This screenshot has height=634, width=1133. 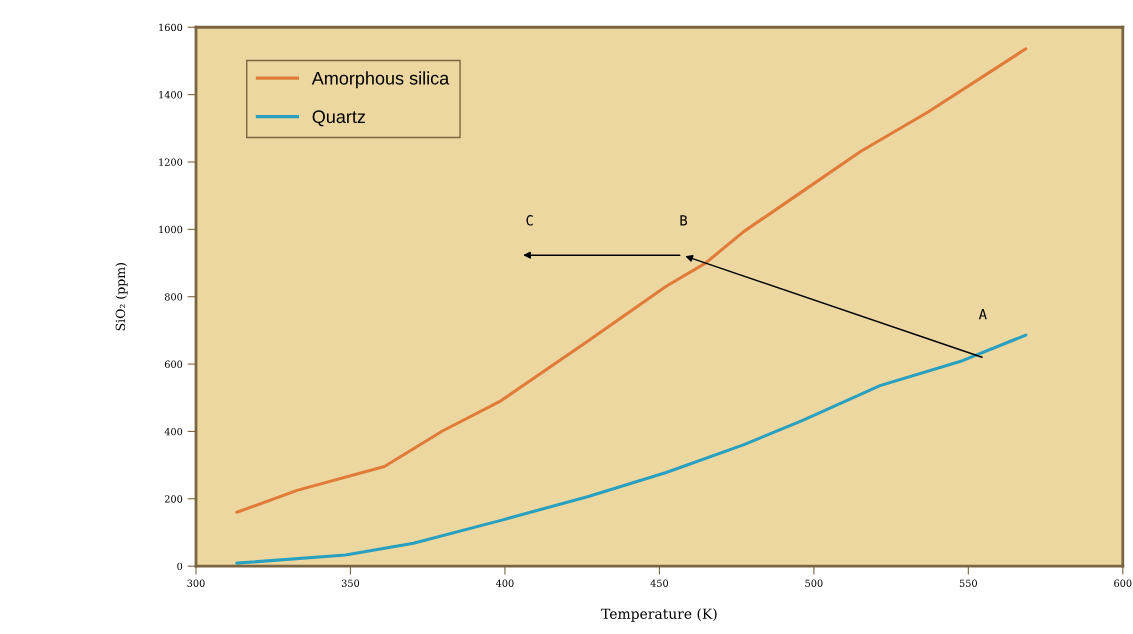 I want to click on y-tick-label: 1200, so click(x=171, y=162).